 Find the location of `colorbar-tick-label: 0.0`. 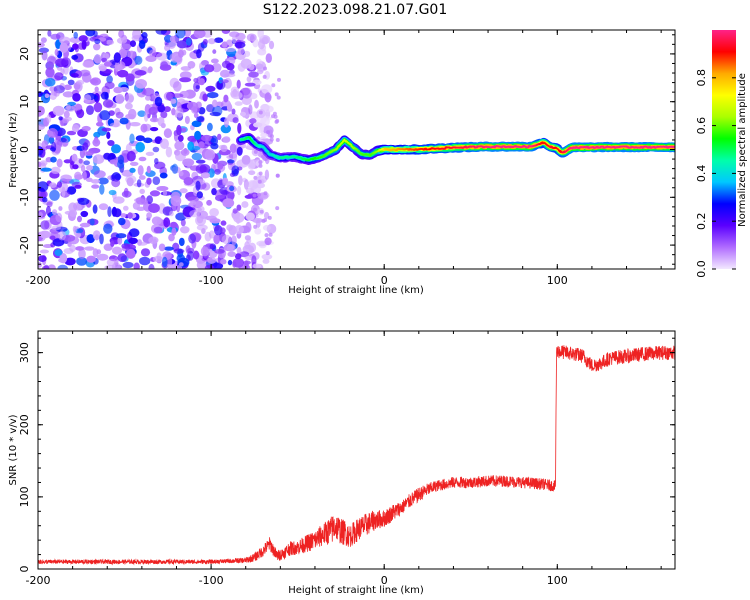

colorbar-tick-label: 0.0 is located at coordinates (701, 269).